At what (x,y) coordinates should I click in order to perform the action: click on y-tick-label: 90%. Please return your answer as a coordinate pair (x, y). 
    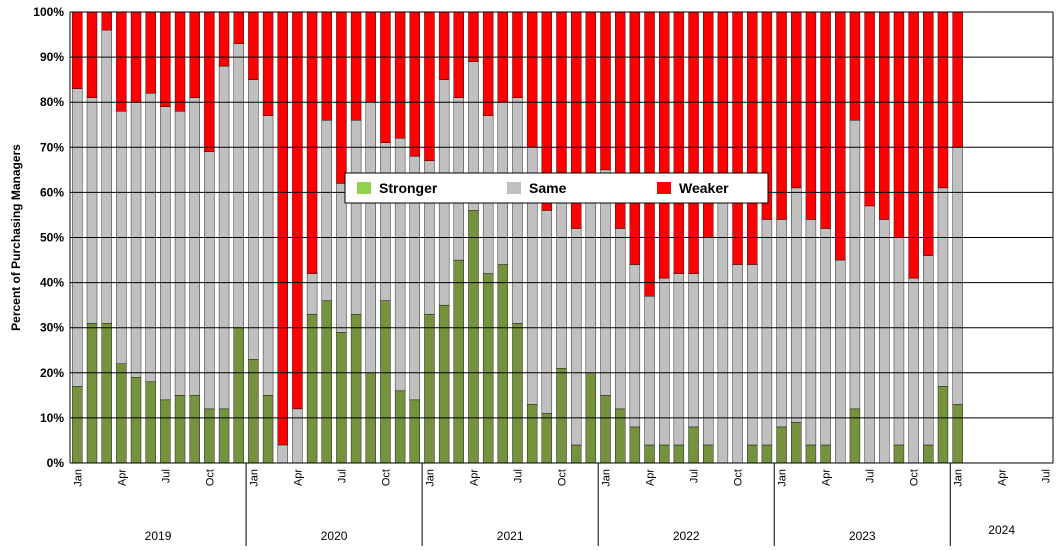
    Looking at the image, I should click on (52, 57).